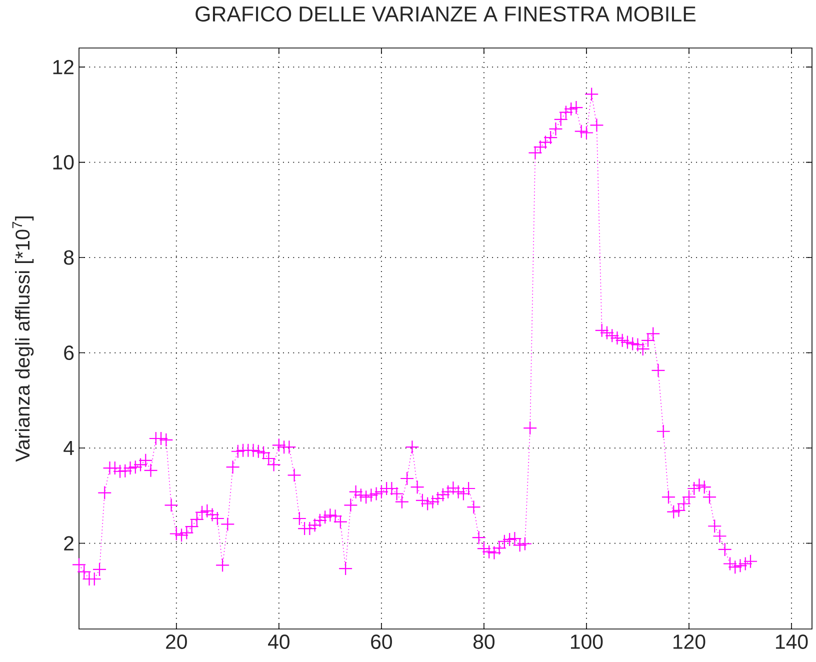 The image size is (816, 662). What do you see at coordinates (586, 641) in the screenshot?
I see `x-tick-label: 100` at bounding box center [586, 641].